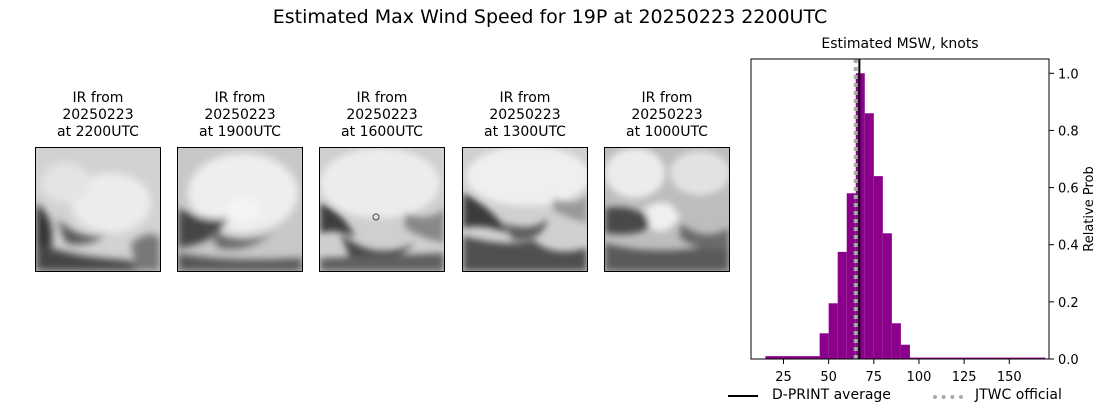 Image resolution: width=1100 pixels, height=409 pixels. What do you see at coordinates (1068, 131) in the screenshot?
I see `y-tick-label: 0.8` at bounding box center [1068, 131].